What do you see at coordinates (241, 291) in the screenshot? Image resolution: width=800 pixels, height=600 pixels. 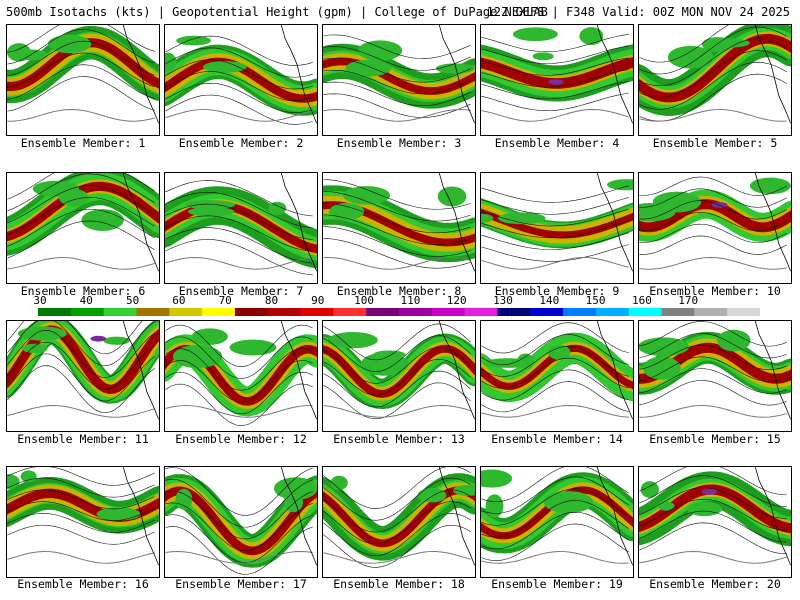 I see `ensemble-member-label: Ensemble Member: 7` at bounding box center [241, 291].